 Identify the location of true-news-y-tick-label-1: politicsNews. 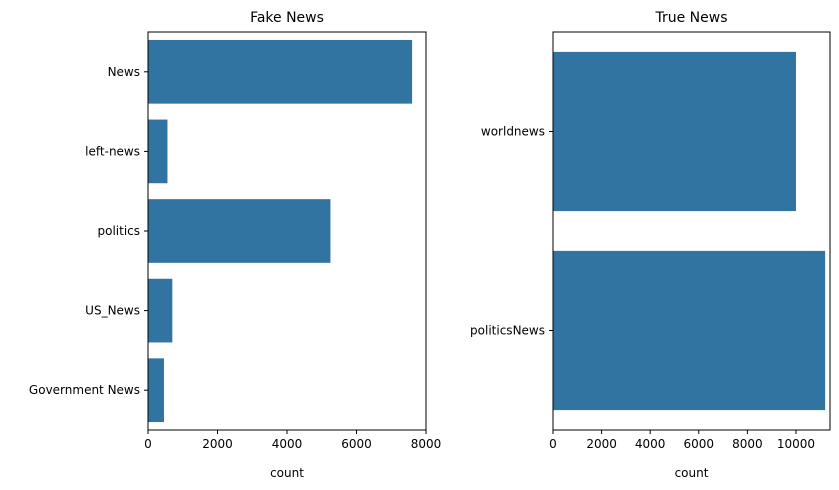
(507, 331).